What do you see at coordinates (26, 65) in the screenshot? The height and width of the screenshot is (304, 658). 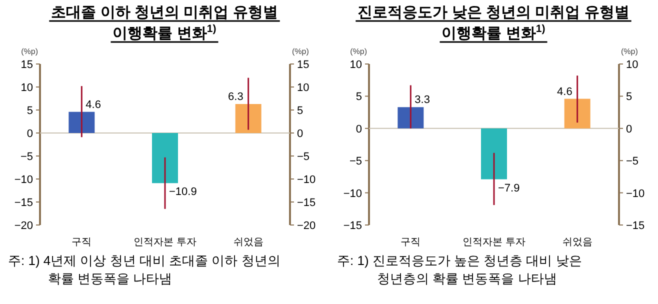 I see `y-tick-label: 15` at bounding box center [26, 65].